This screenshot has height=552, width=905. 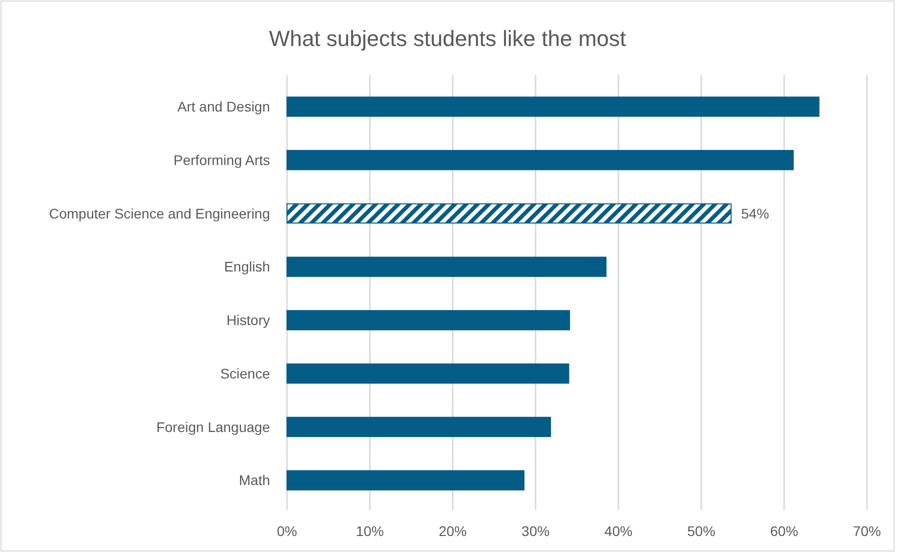 What do you see at coordinates (536, 531) in the screenshot?
I see `x-tick-label: 30%` at bounding box center [536, 531].